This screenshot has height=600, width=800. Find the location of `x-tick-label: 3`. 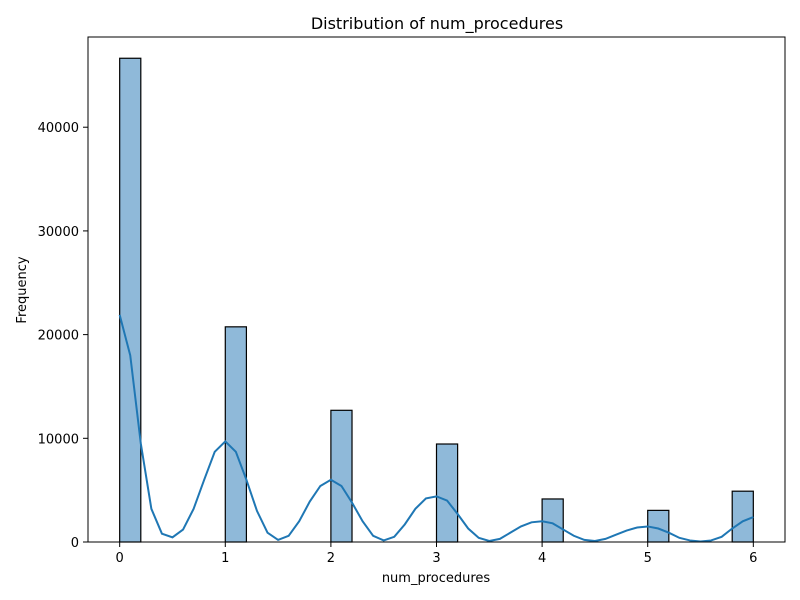

x-tick-label: 3 is located at coordinates (436, 558).